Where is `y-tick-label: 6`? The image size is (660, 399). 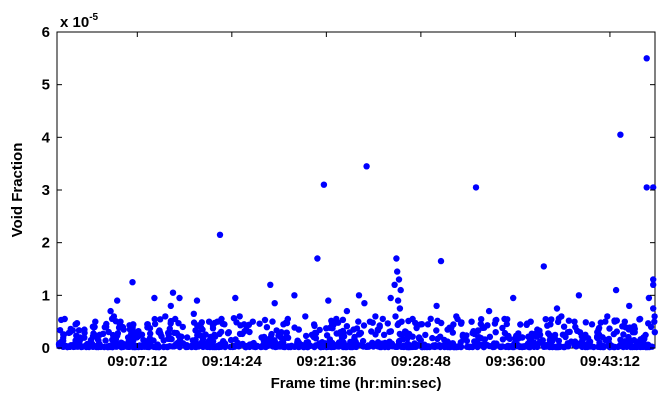
y-tick-label: 6 is located at coordinates (46, 32).